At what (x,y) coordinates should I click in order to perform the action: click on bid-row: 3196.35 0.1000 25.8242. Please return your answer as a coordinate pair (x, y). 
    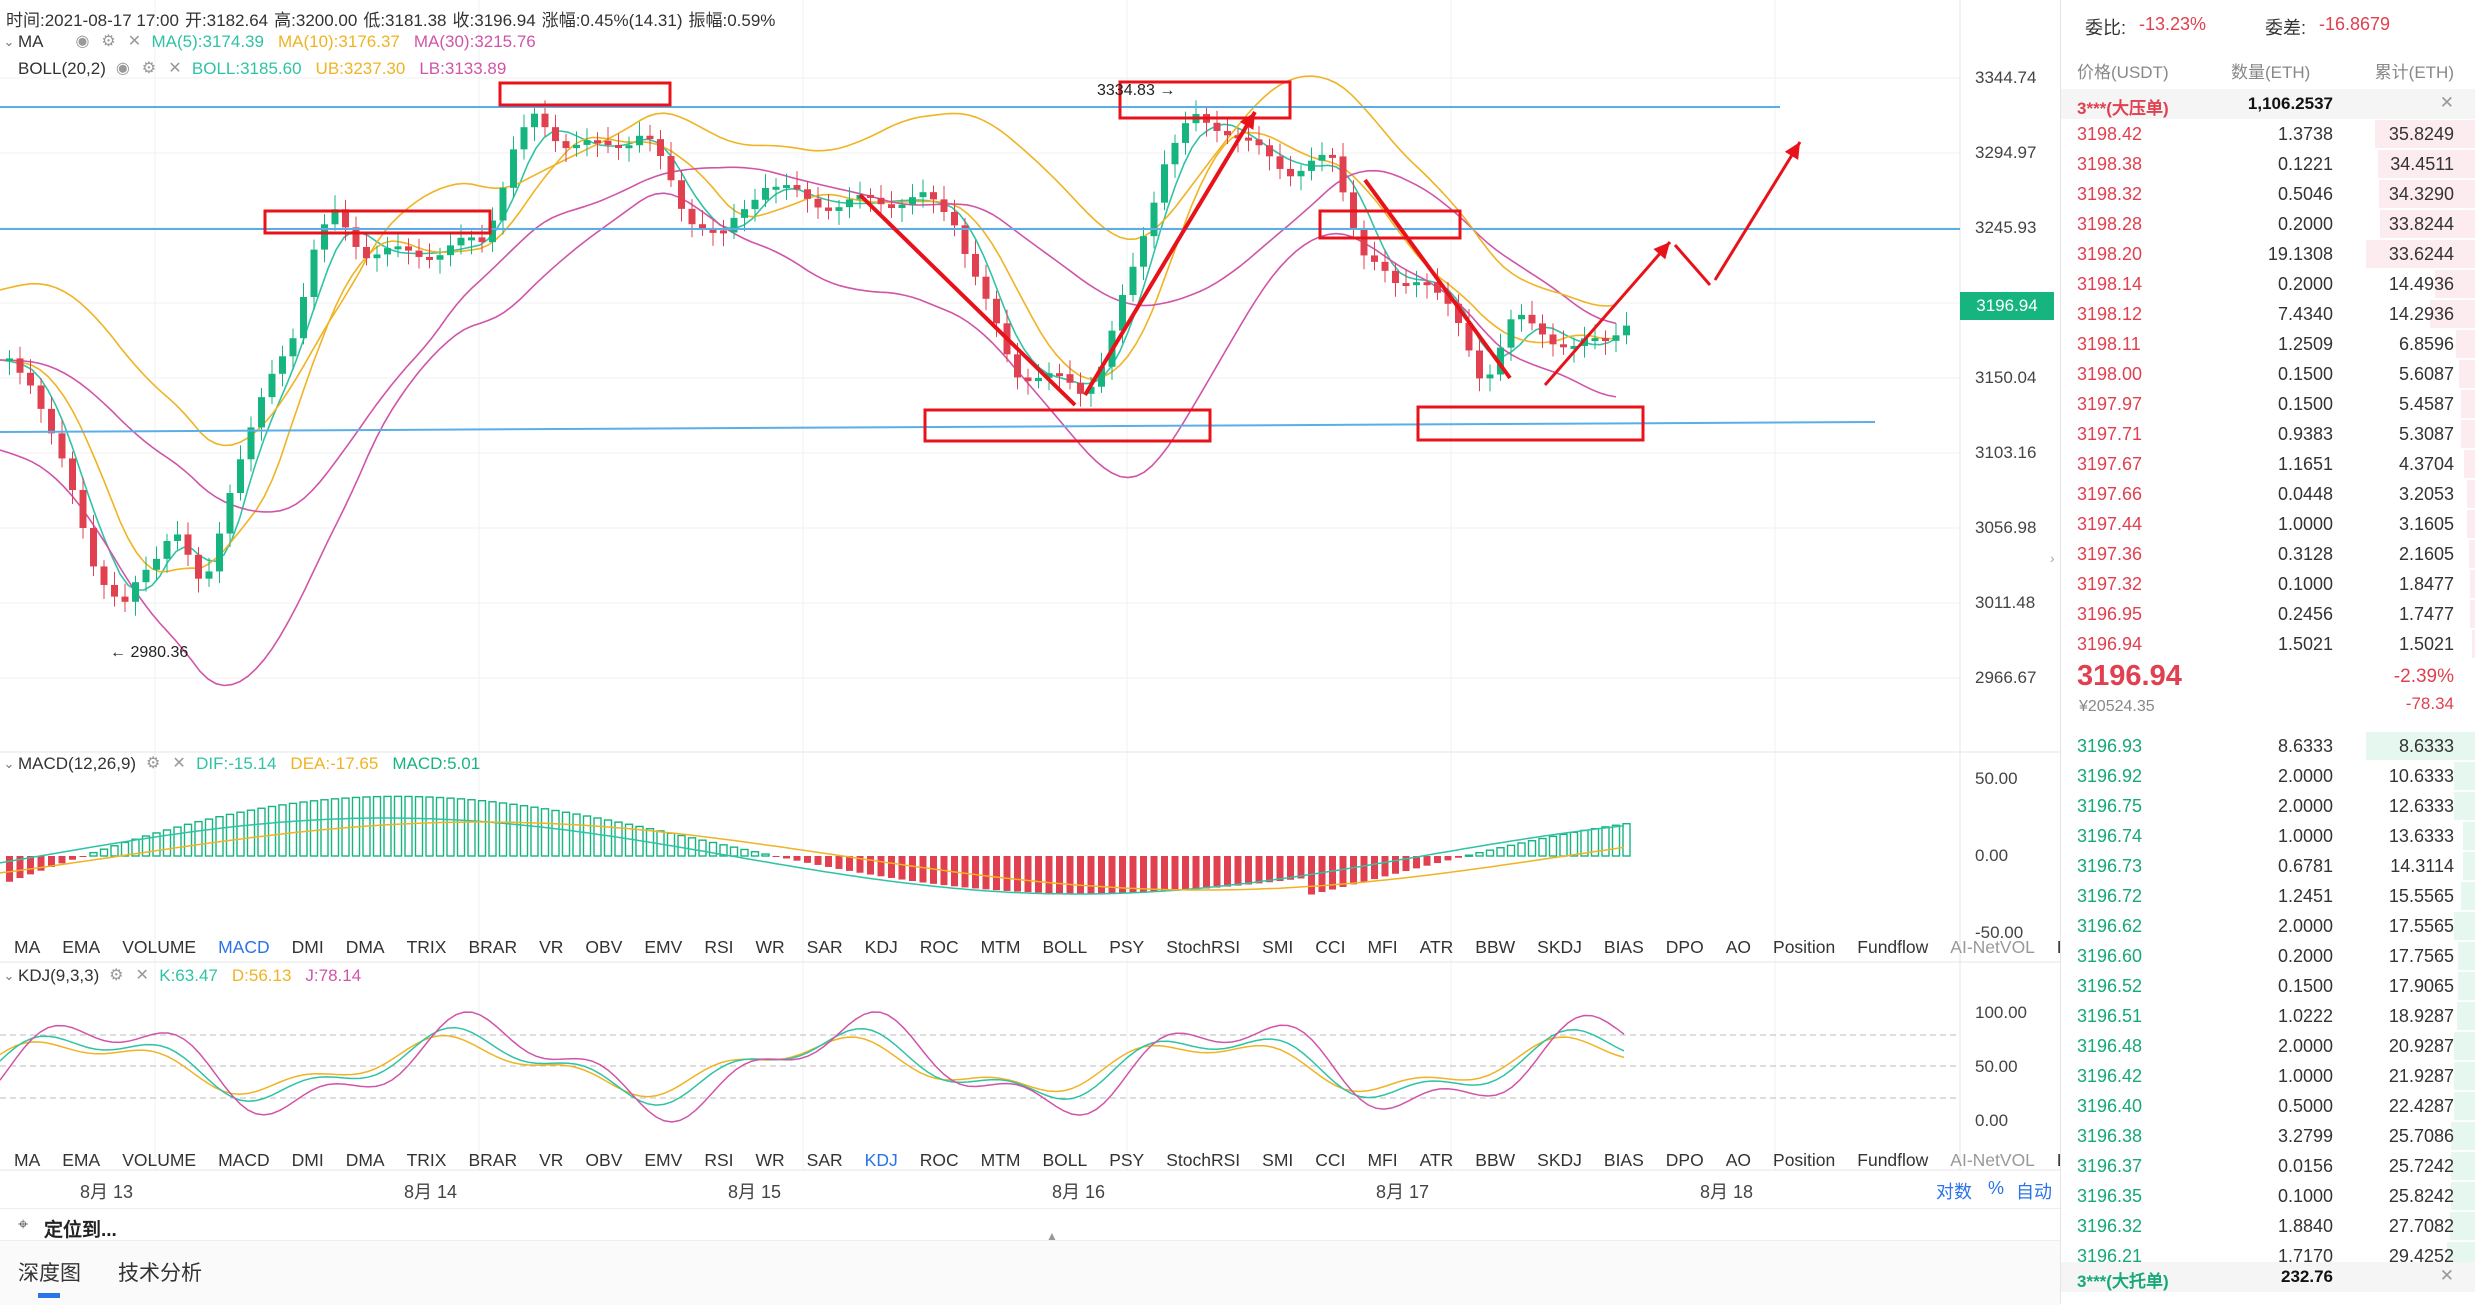
    Looking at the image, I should click on (2268, 1196).